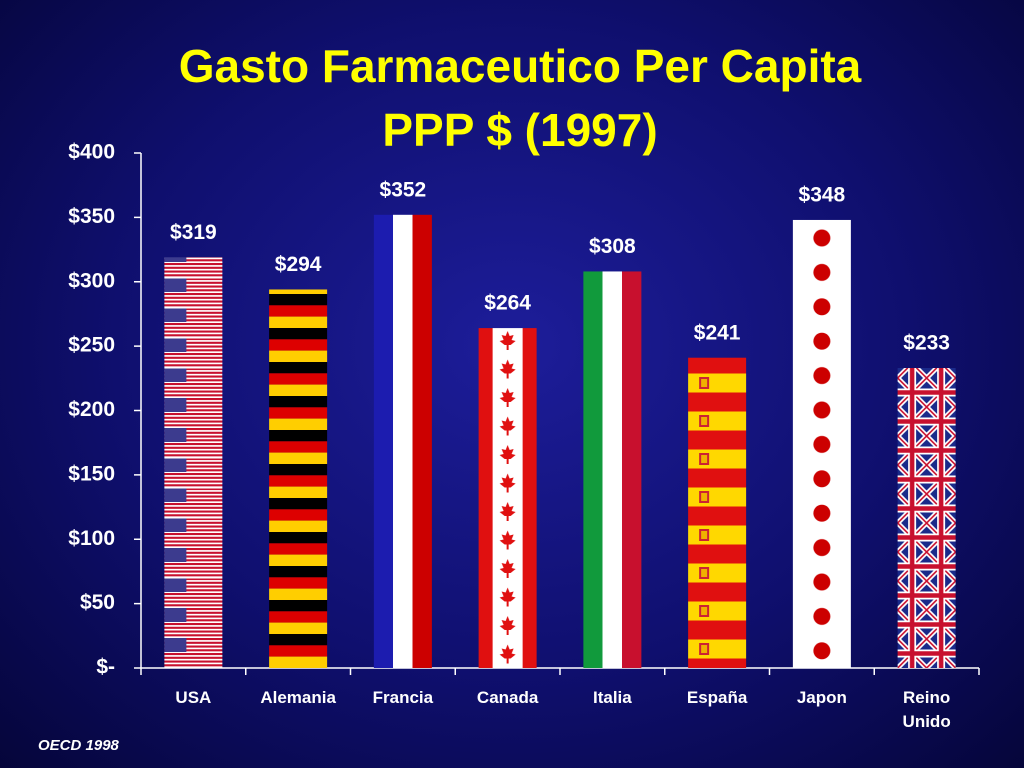 This screenshot has height=768, width=1024. I want to click on chart-subtitle: PPP $ (1997), so click(519, 130).